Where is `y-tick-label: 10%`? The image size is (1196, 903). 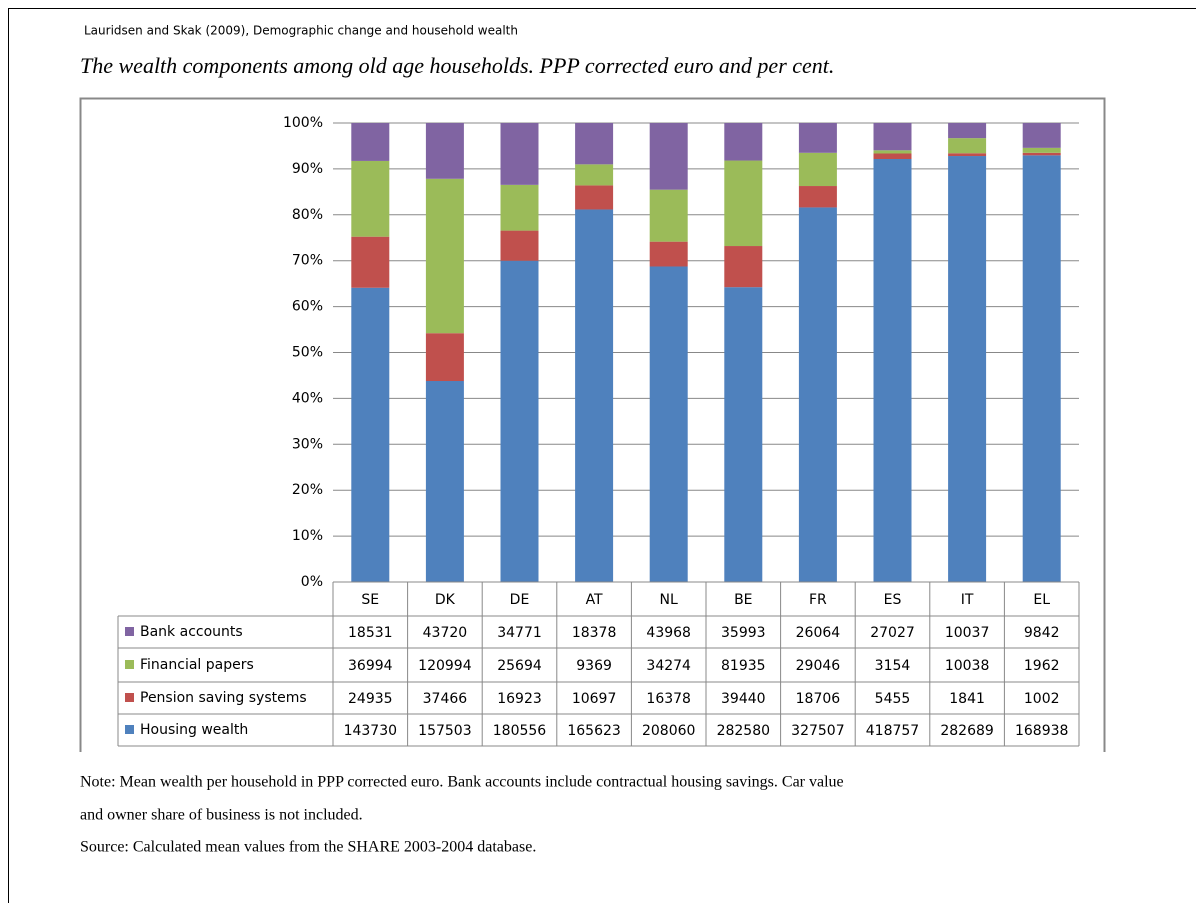
y-tick-label: 10% is located at coordinates (307, 536).